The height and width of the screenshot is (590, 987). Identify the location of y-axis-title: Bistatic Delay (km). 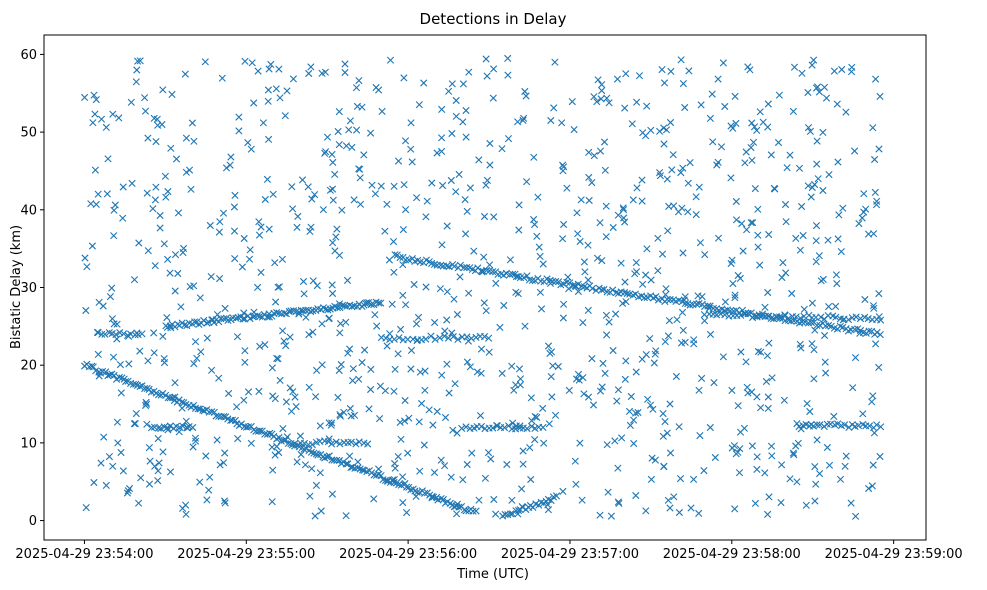
(16, 287).